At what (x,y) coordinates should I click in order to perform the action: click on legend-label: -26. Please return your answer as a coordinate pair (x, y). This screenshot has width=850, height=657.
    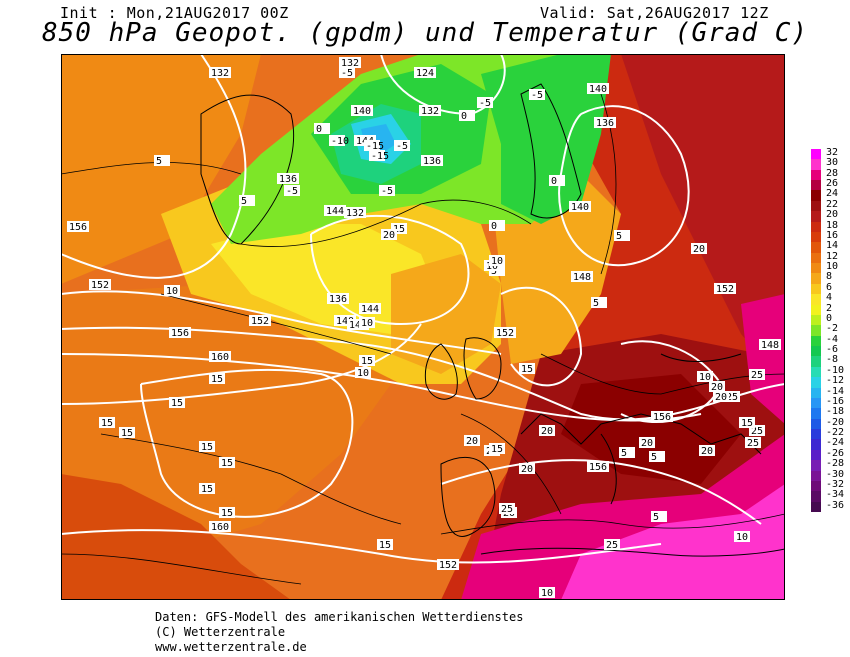
    Looking at the image, I should click on (835, 453).